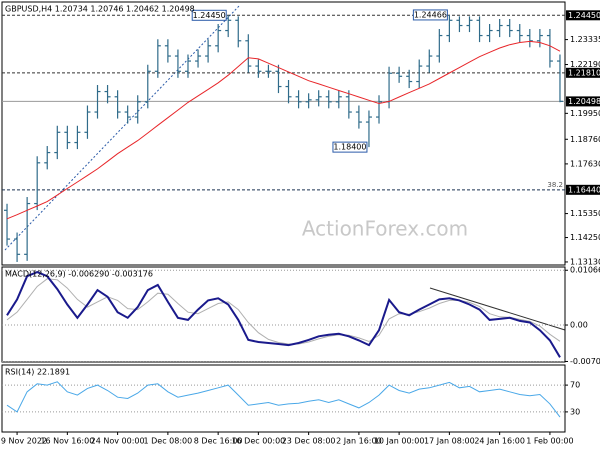 This screenshot has width=600, height=450. Describe the element at coordinates (549, 441) in the screenshot. I see `x-tick-label: 1 Feb 00:00` at that location.